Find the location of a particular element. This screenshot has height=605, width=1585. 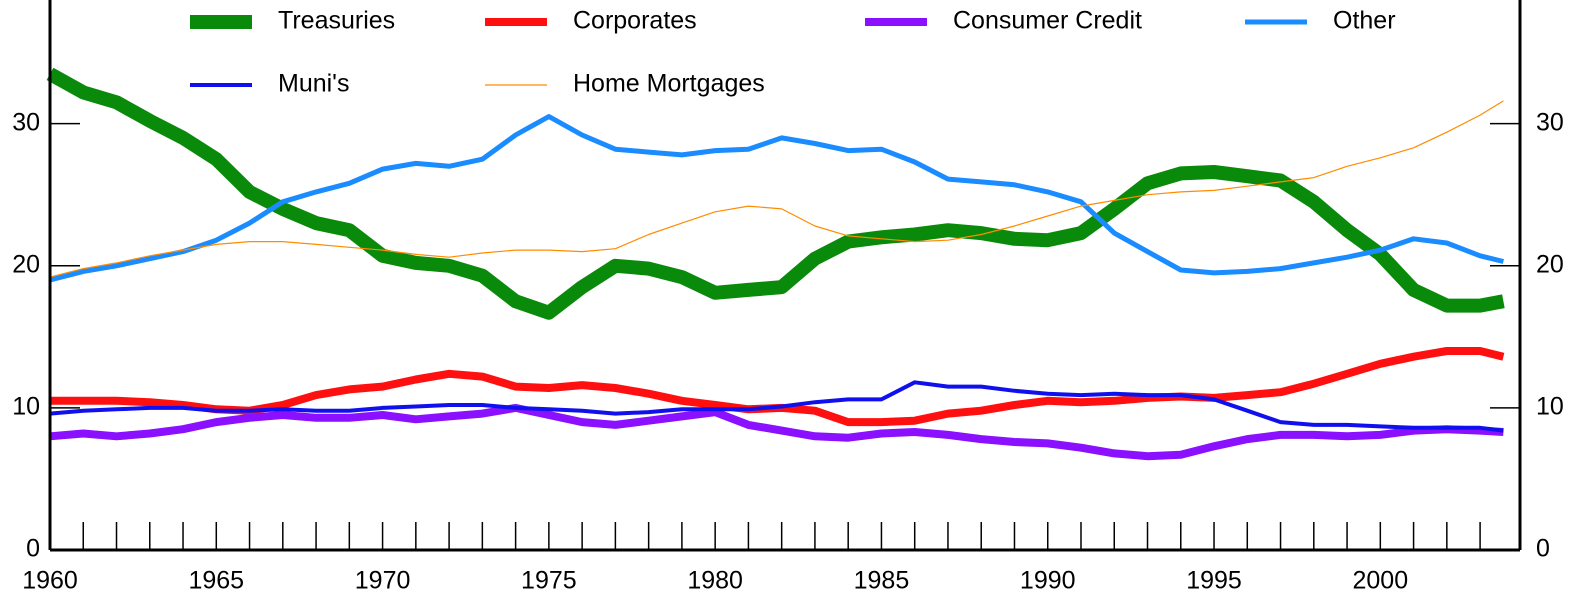

x-tick-label: 1960 is located at coordinates (50, 581).